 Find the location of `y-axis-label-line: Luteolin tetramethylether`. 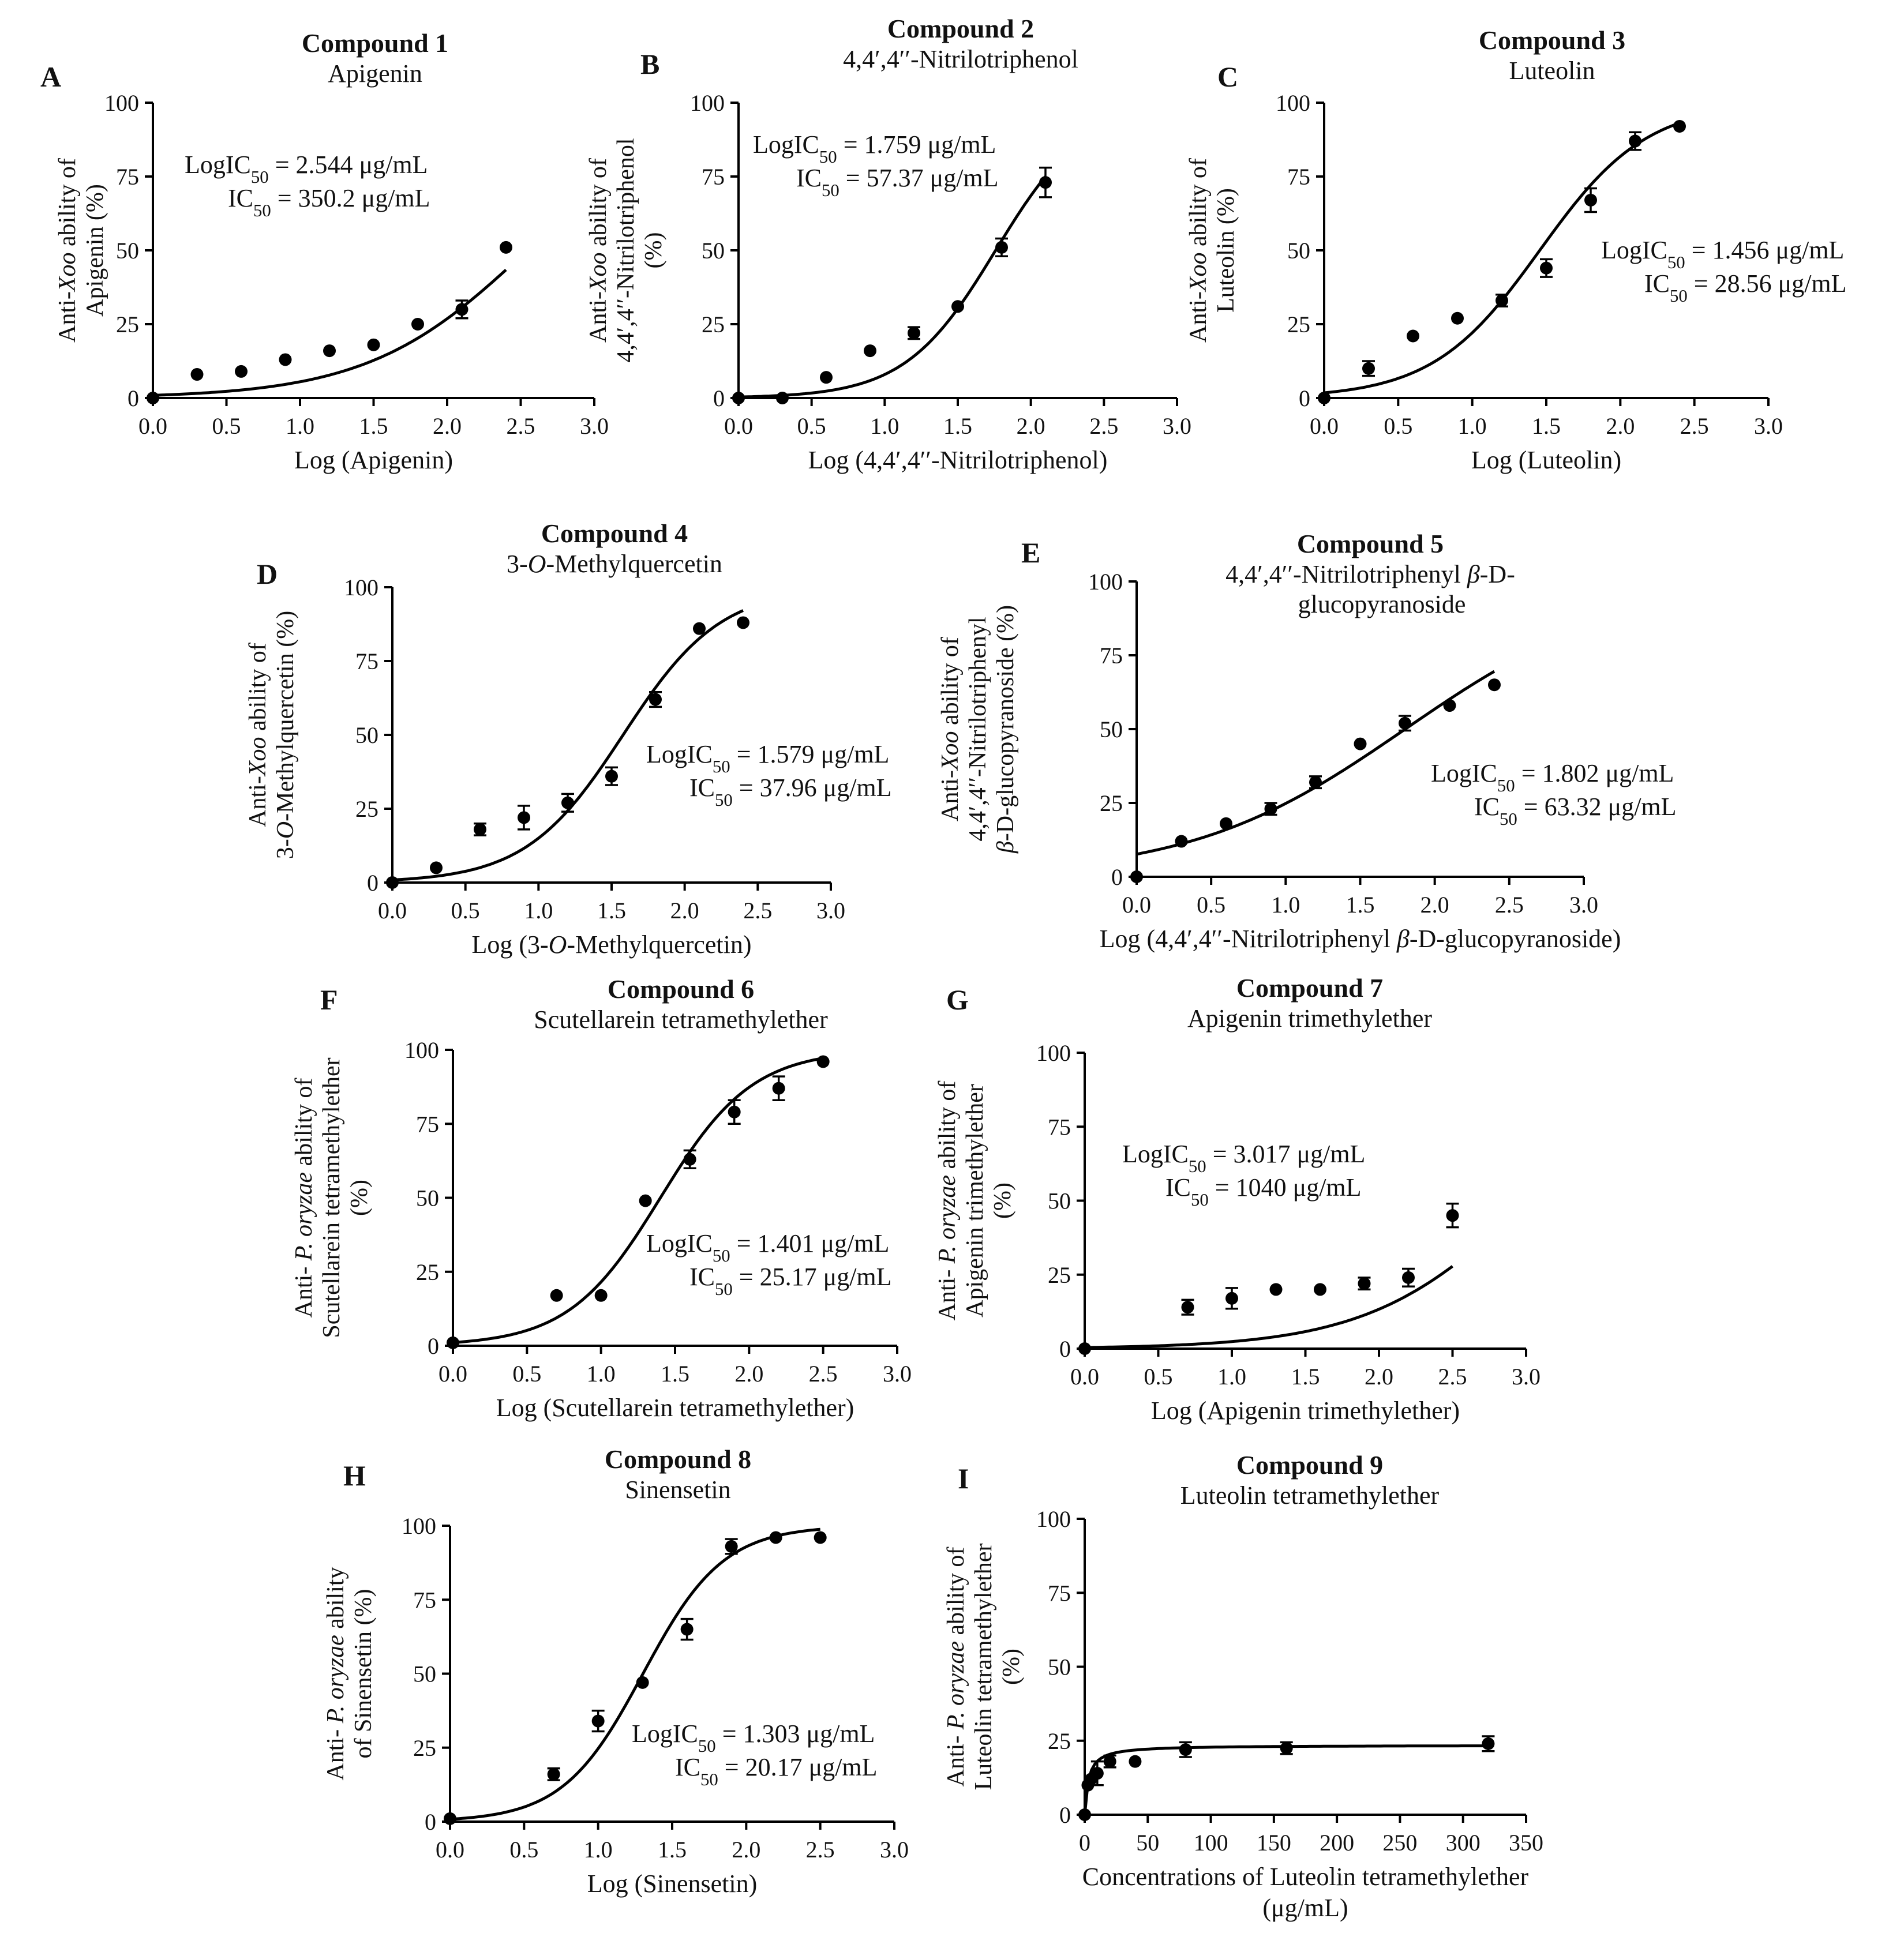

y-axis-label-line: Luteolin tetramethylether is located at coordinates (984, 1667).